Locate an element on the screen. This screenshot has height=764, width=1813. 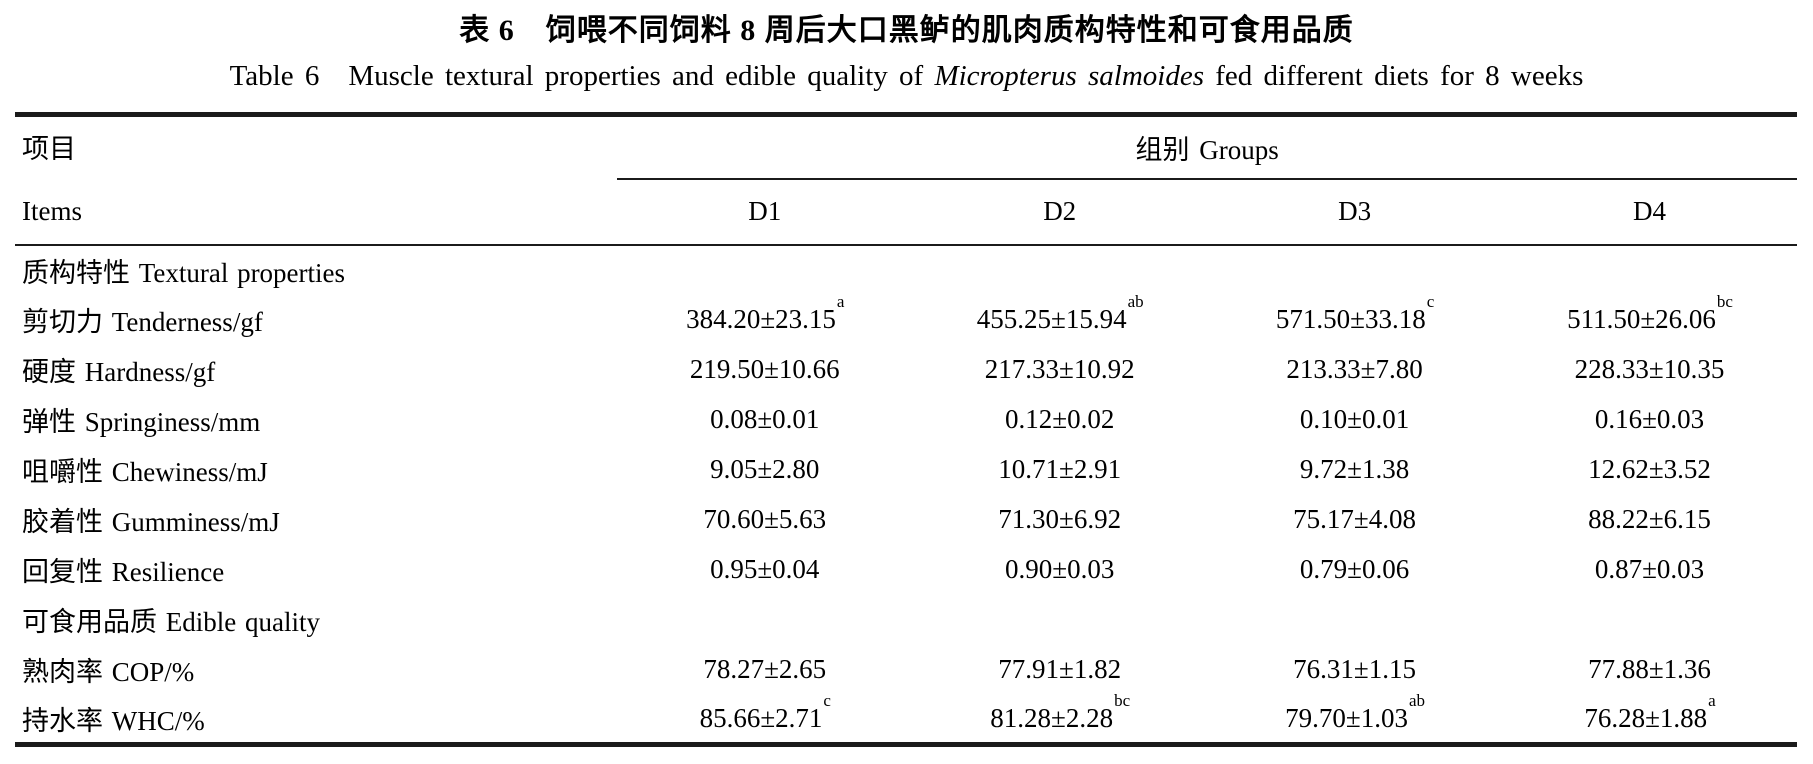
value-text: 78.27±2.65 is located at coordinates (765, 669).